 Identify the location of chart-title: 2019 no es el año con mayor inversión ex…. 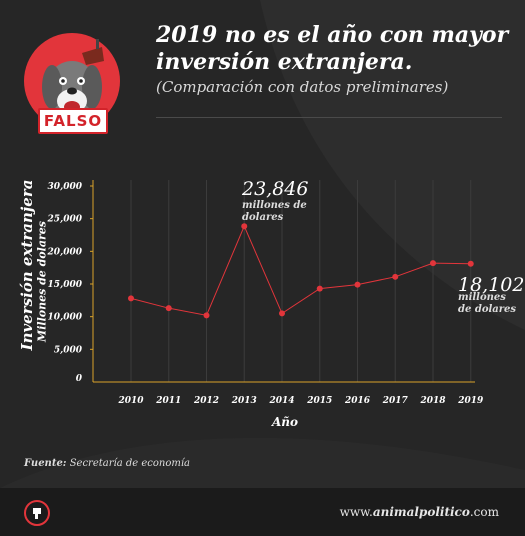
(332, 48).